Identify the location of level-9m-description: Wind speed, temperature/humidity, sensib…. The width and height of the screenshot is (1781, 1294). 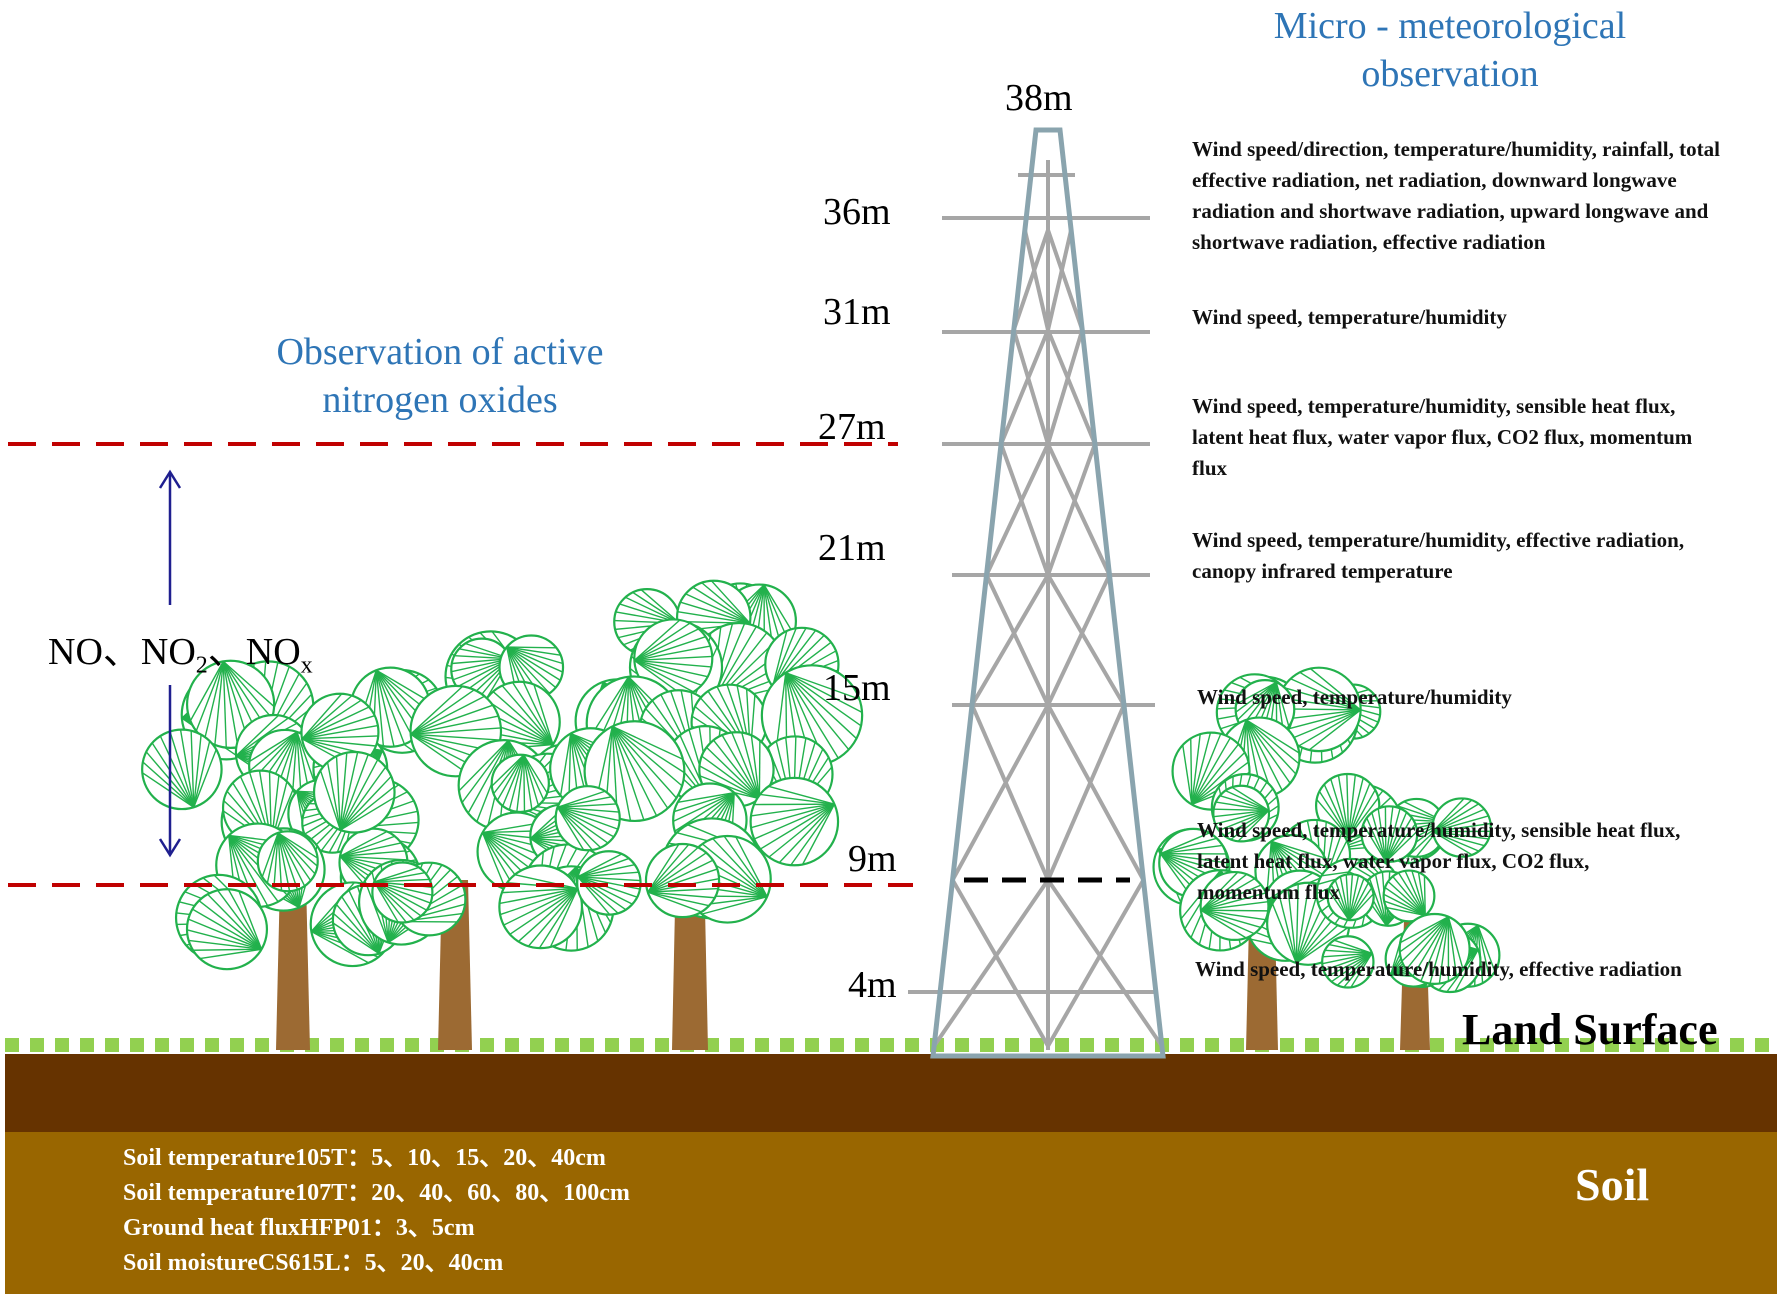
(1439, 861).